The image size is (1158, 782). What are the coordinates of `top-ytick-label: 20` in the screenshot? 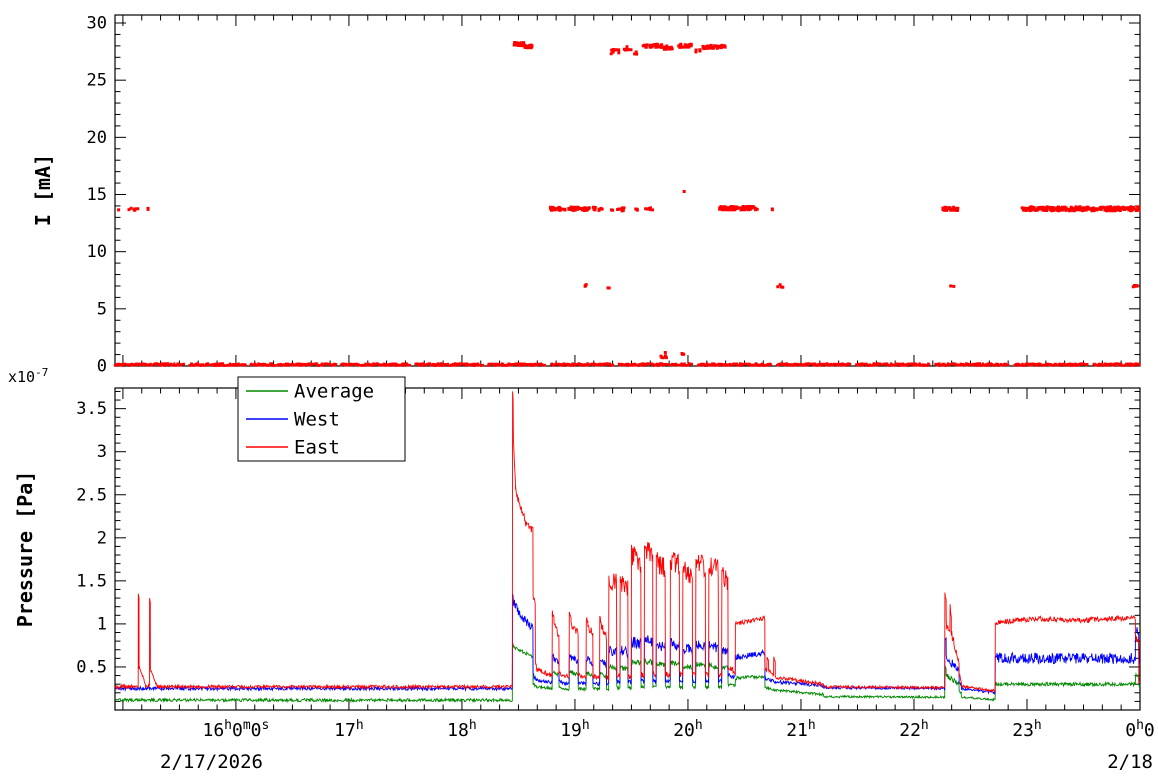 It's located at (97, 138).